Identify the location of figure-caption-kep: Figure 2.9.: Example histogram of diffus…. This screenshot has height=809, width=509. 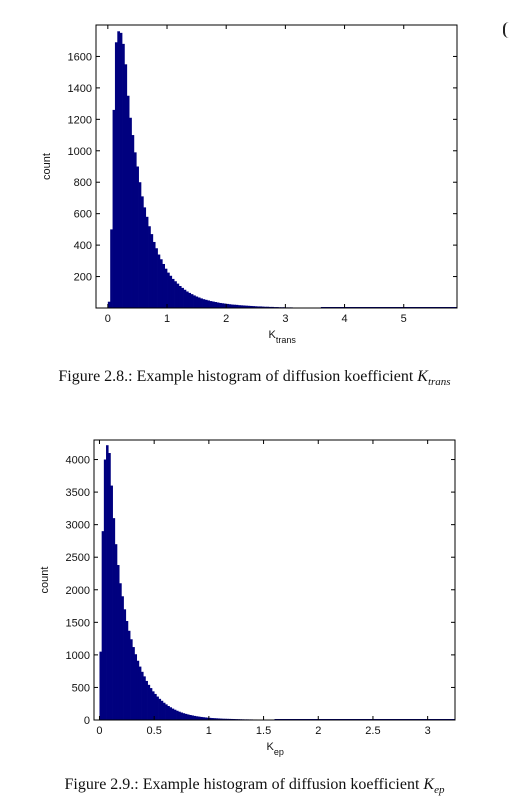
(254, 786).